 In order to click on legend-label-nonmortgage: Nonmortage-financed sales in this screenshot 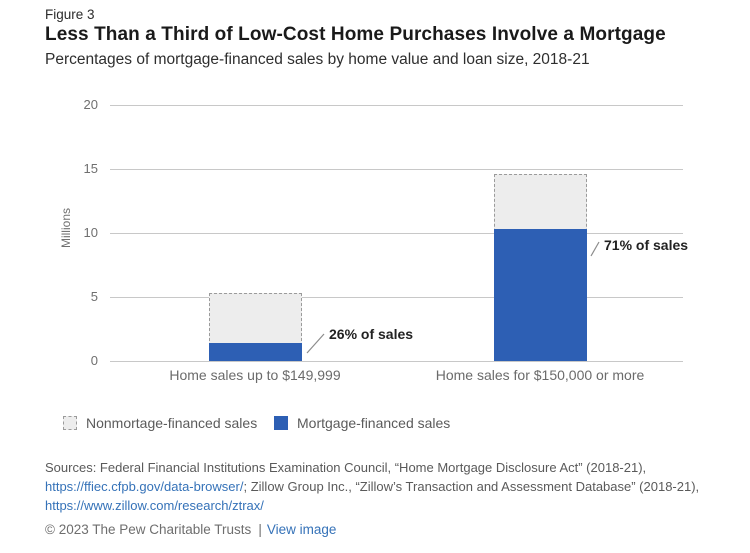, I will do `click(172, 423)`.